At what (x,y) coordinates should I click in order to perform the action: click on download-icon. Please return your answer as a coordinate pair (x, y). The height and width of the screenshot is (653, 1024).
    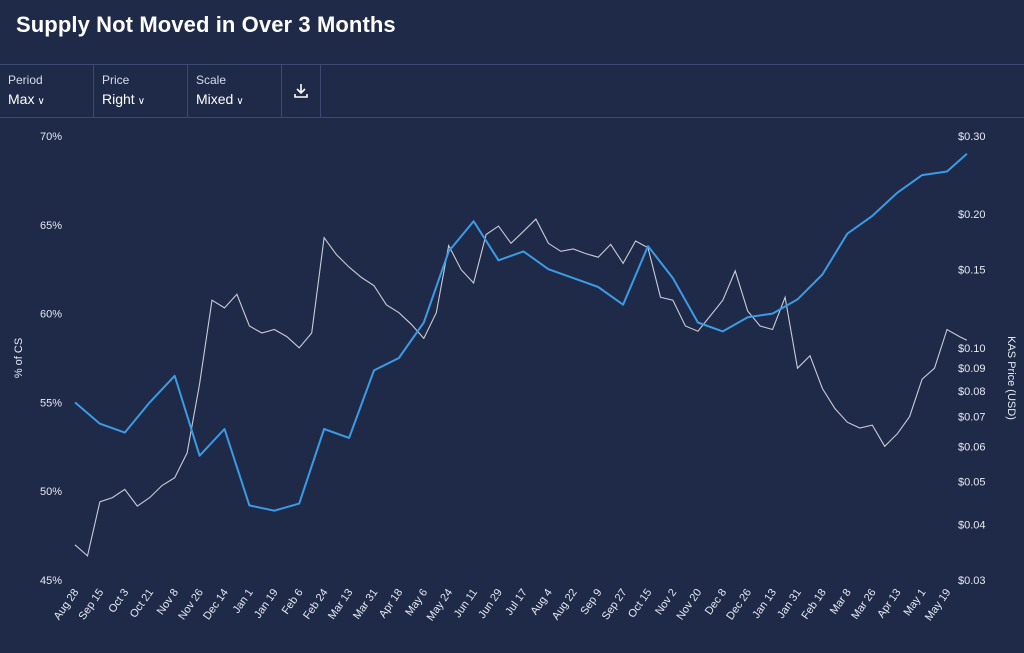
    Looking at the image, I should click on (301, 91).